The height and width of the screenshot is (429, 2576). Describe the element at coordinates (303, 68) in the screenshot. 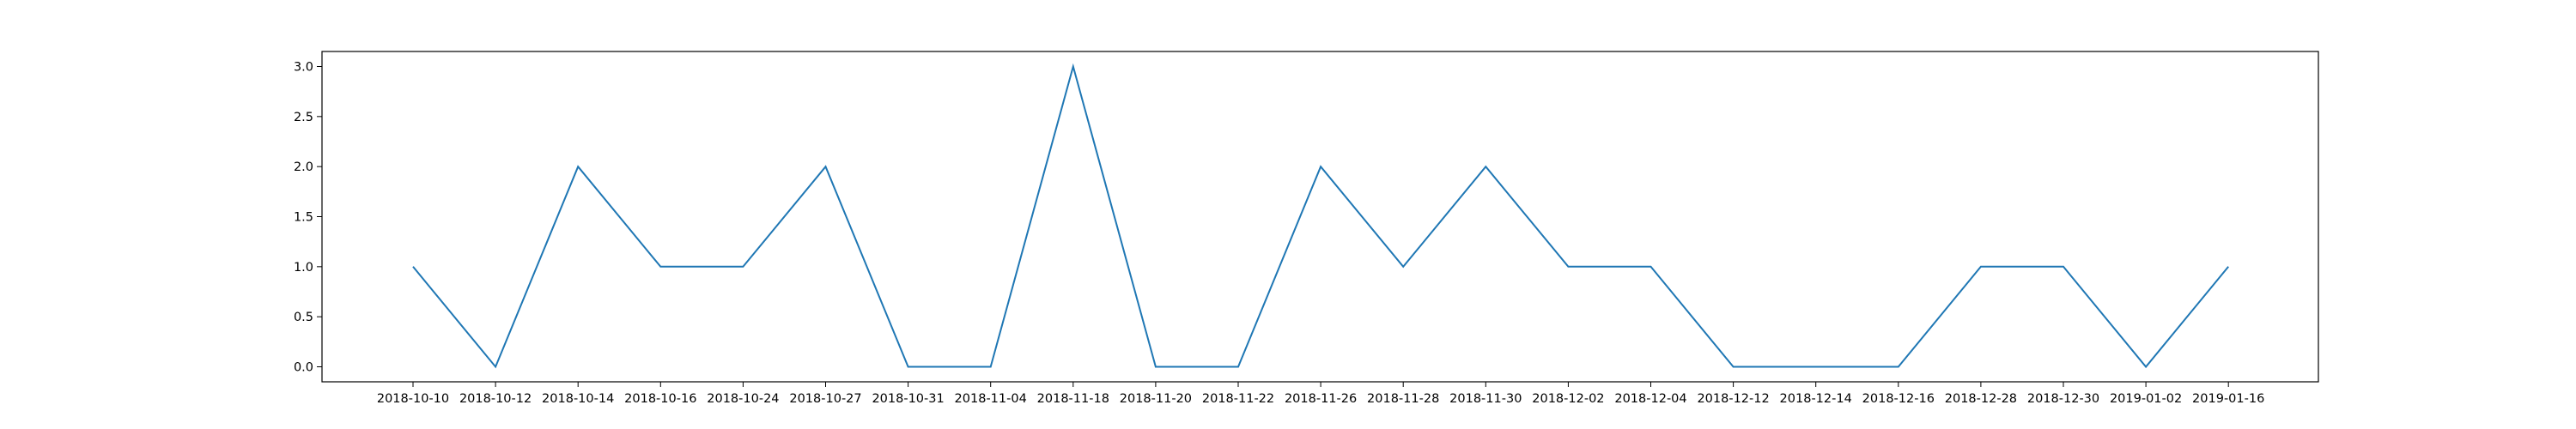

I see `y-tick-label: 3.0` at that location.